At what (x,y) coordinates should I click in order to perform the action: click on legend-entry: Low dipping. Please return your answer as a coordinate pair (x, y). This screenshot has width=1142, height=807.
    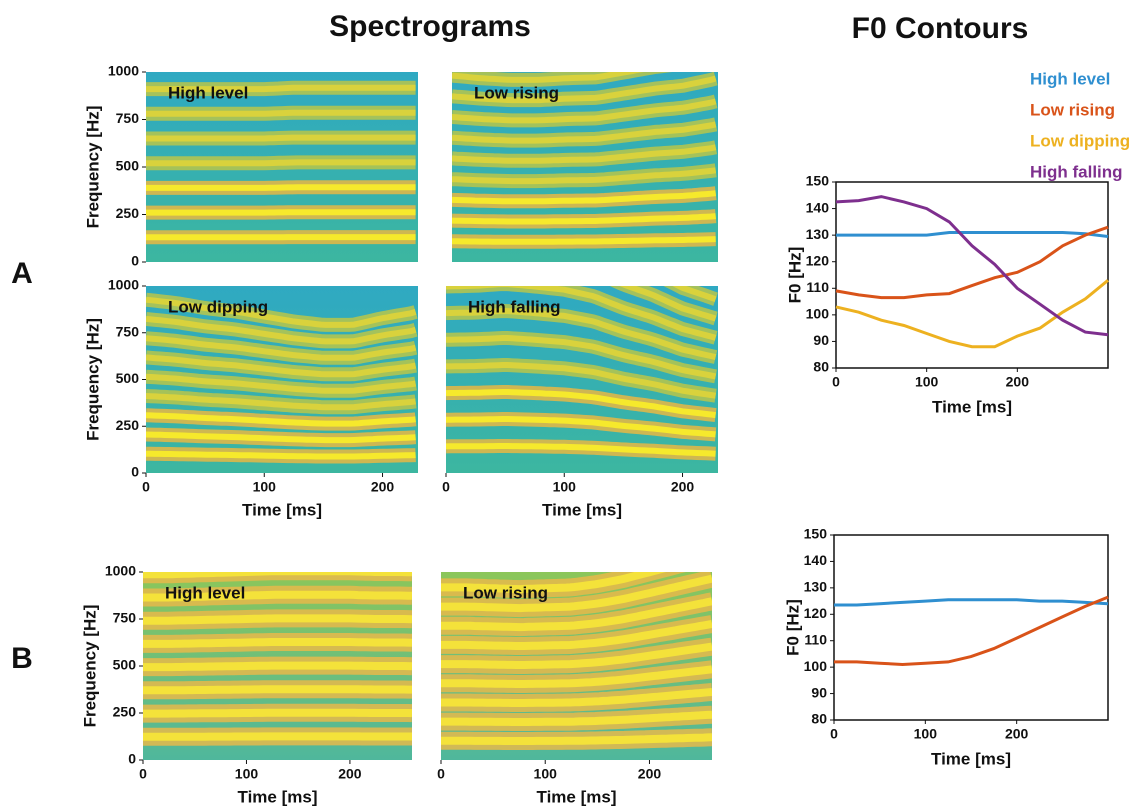
    Looking at the image, I should click on (1080, 140).